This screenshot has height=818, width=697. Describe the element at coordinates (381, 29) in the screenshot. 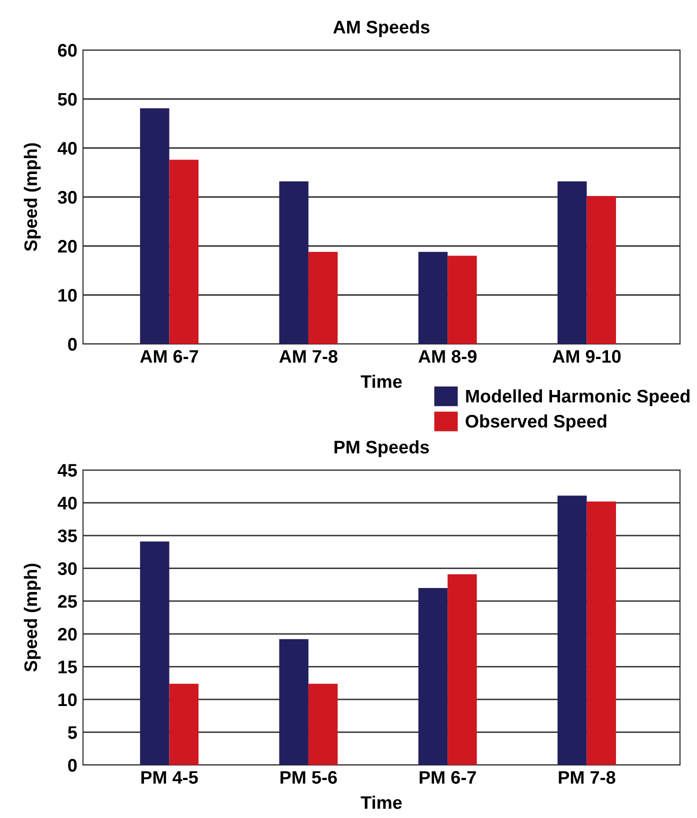

I see `chart-title: AM Speeds` at that location.